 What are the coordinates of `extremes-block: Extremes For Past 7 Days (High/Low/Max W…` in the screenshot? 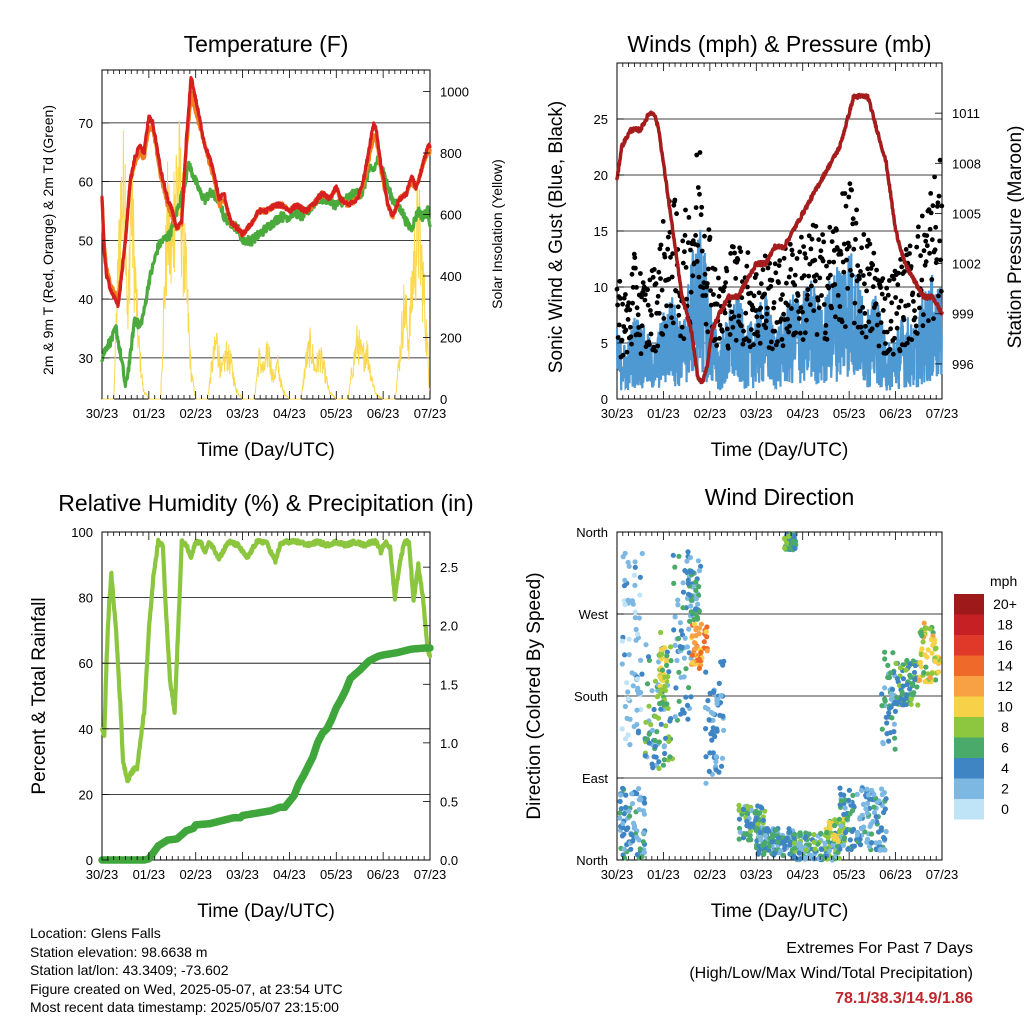 It's located at (831, 973).